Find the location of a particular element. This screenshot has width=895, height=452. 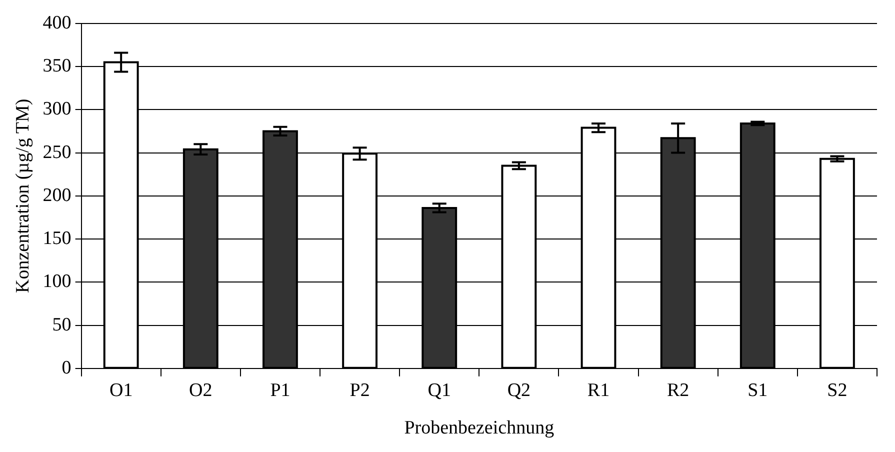

x-tick-label: P2 is located at coordinates (360, 390).